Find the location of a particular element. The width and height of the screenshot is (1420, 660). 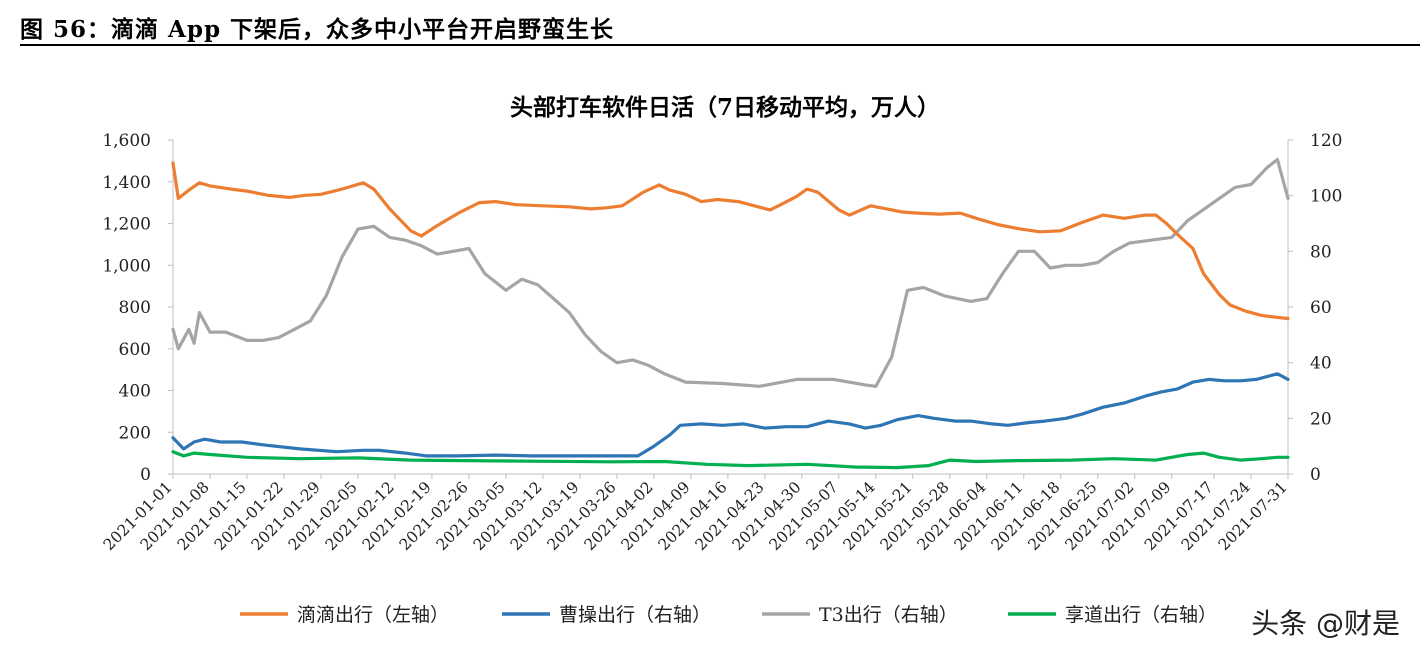

y-right-tick-label: 20 is located at coordinates (1321, 419).